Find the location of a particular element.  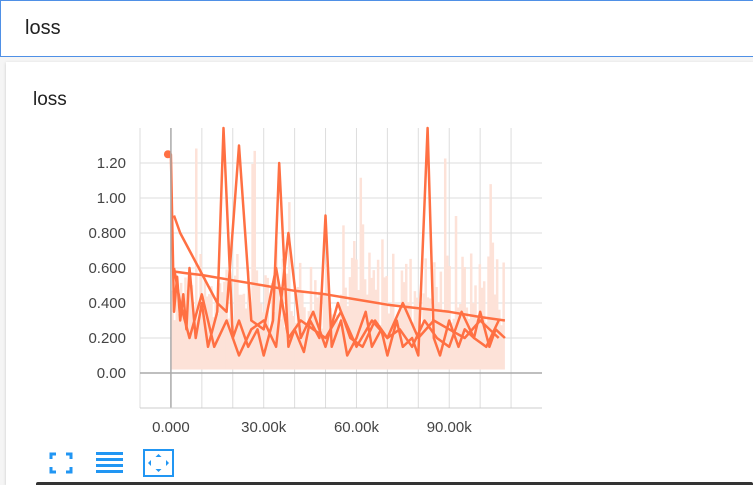

fit-domain-button is located at coordinates (158, 463).